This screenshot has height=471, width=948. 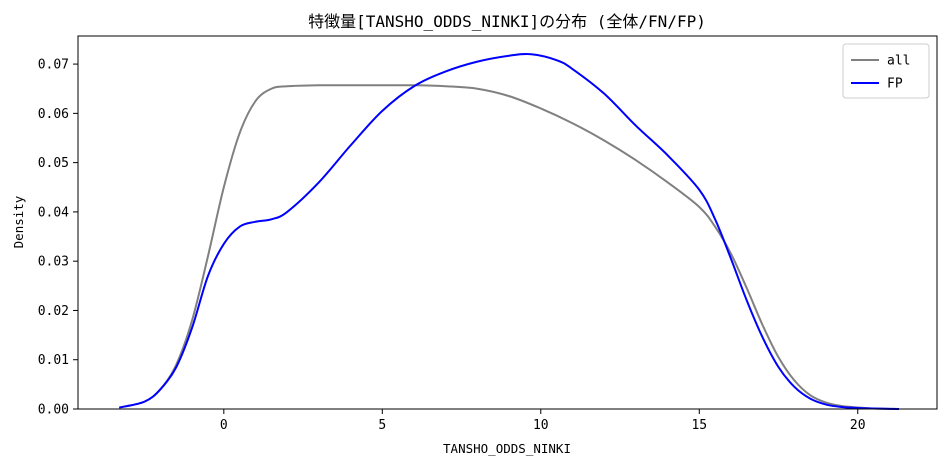 I want to click on x-axis-label: TANSHO_ODDS_NINKI, so click(x=507, y=448).